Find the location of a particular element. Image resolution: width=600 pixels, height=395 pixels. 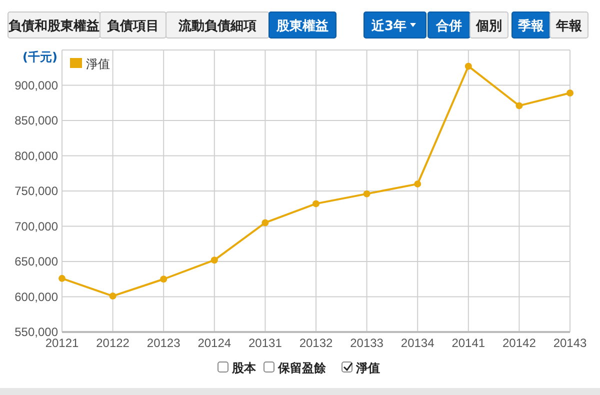

legend-label: 淨值 is located at coordinates (98, 64).